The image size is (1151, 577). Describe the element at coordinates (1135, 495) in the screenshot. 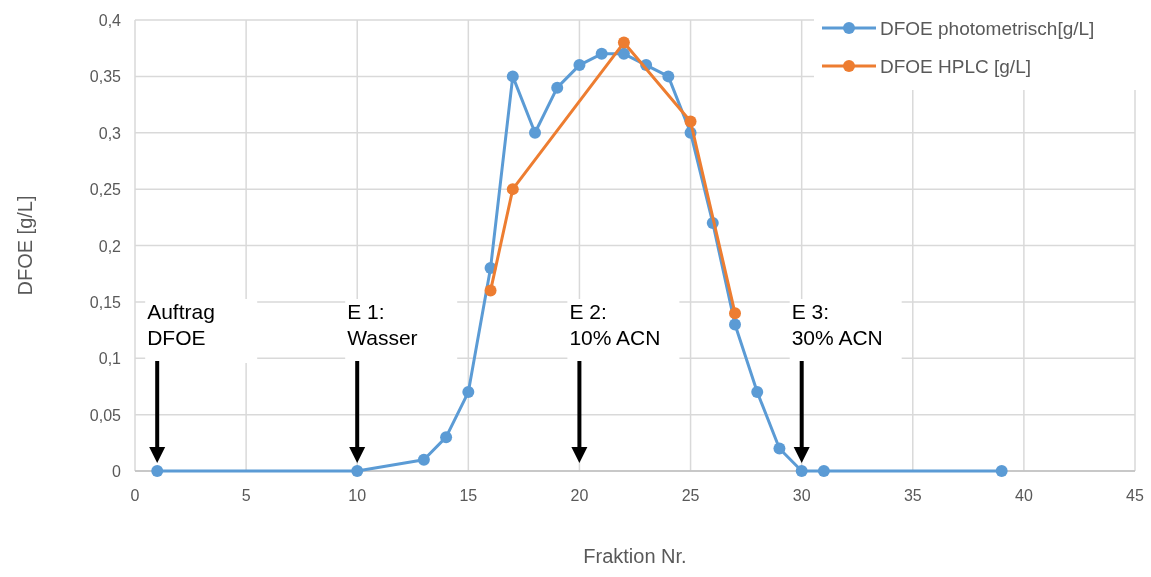

I see `x-tick-label: 45` at that location.